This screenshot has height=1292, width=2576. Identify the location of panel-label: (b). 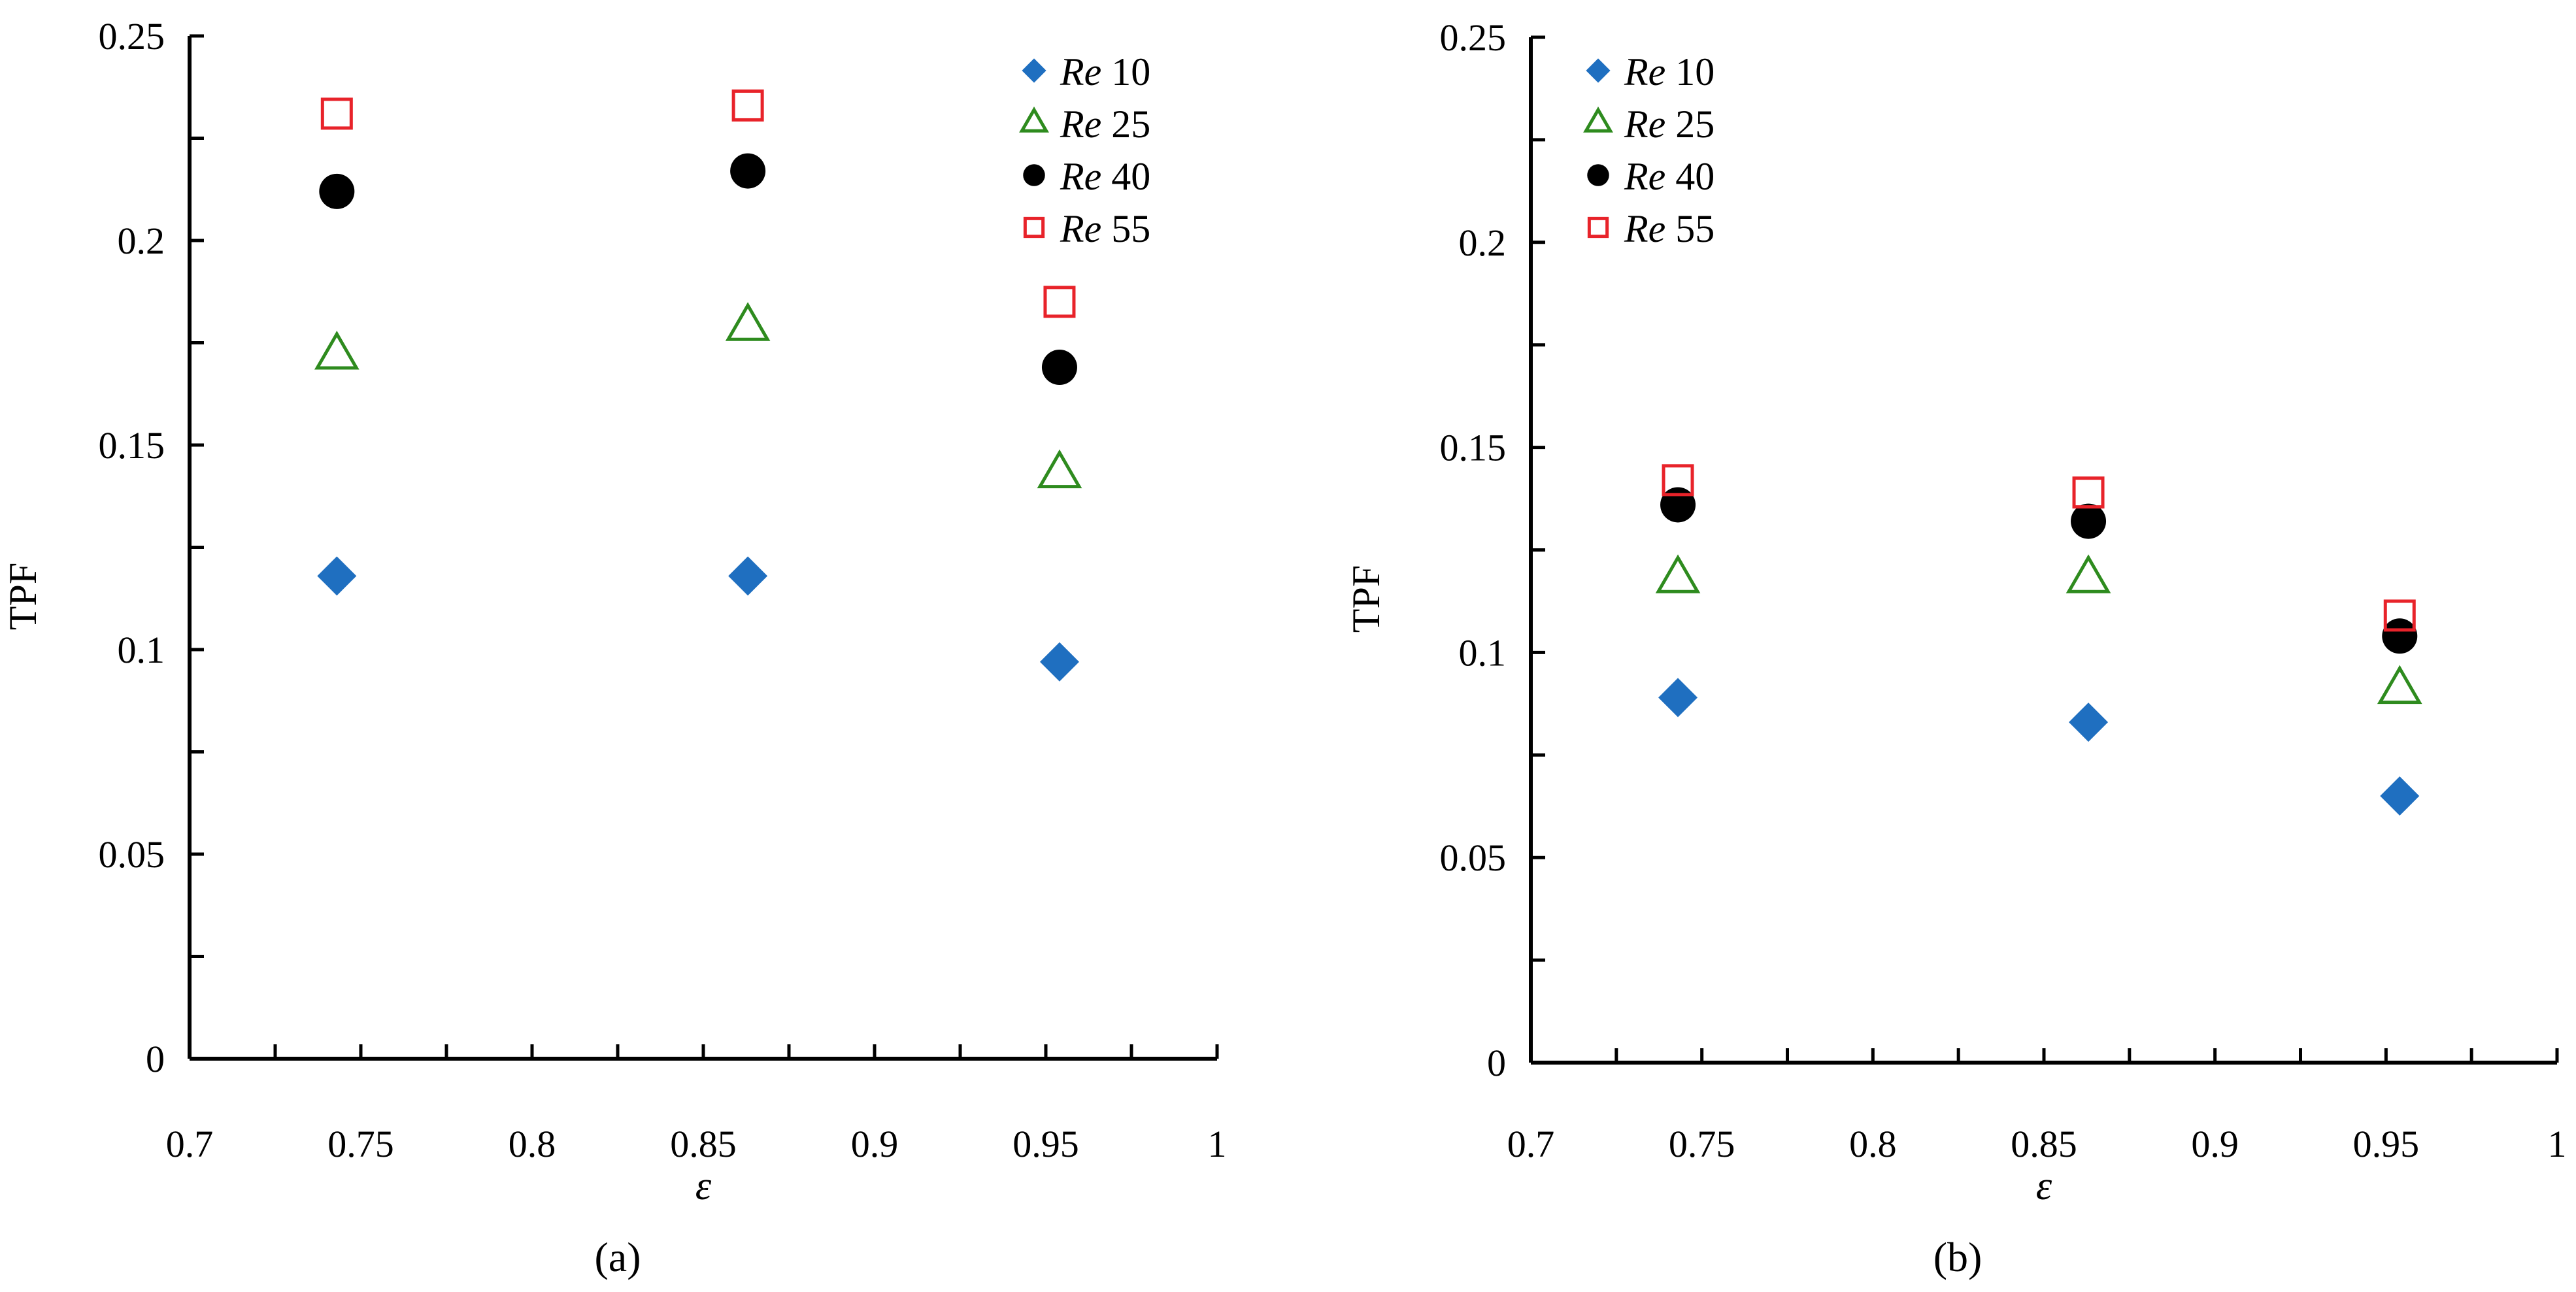
(1957, 1257).